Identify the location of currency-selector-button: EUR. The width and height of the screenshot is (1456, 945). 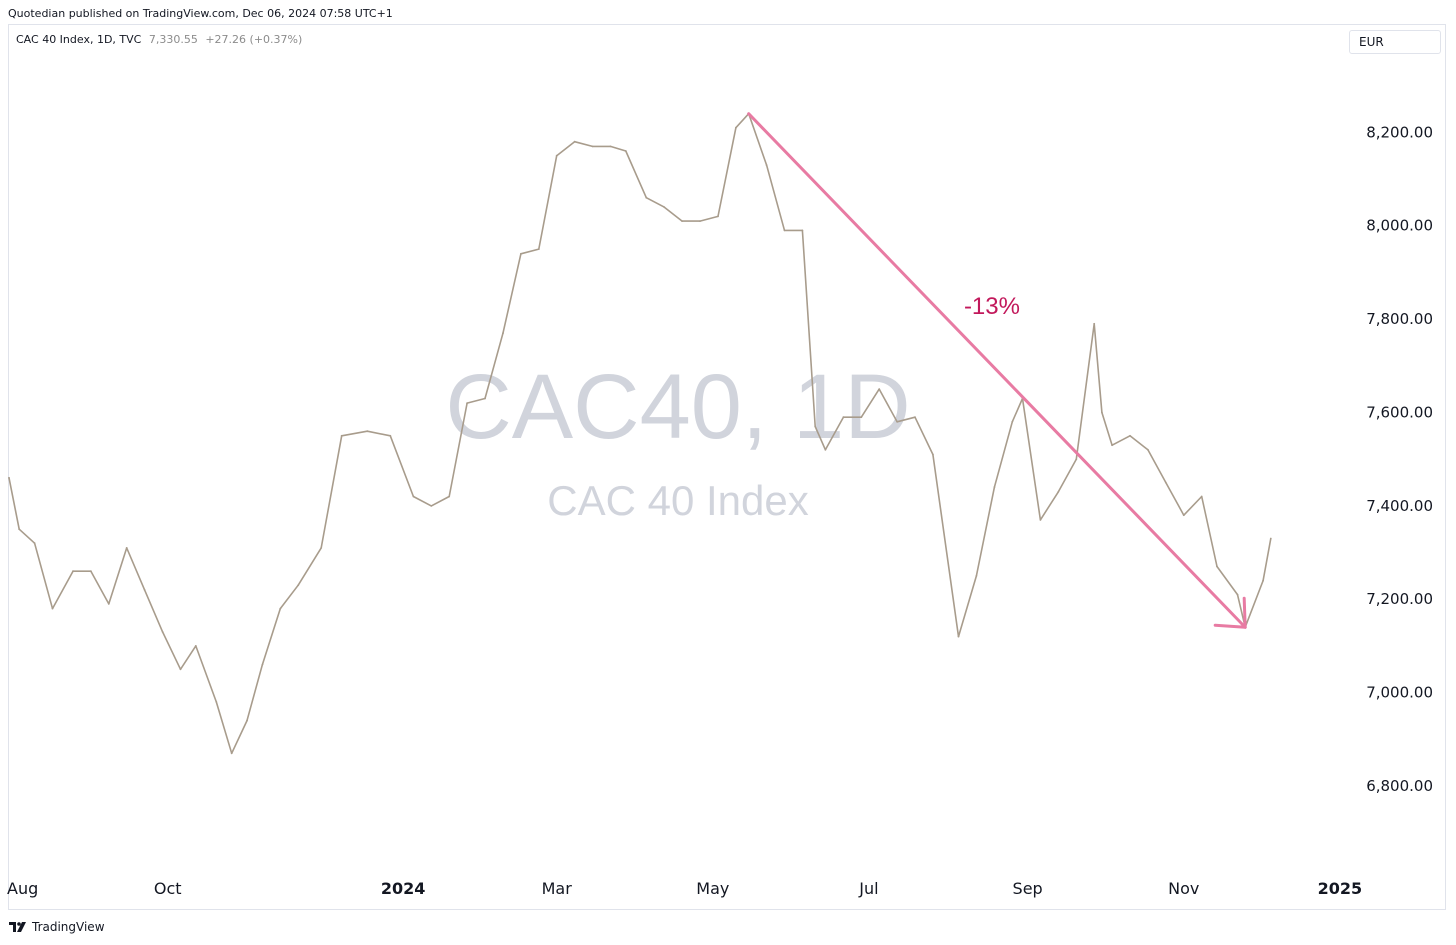
(1395, 42).